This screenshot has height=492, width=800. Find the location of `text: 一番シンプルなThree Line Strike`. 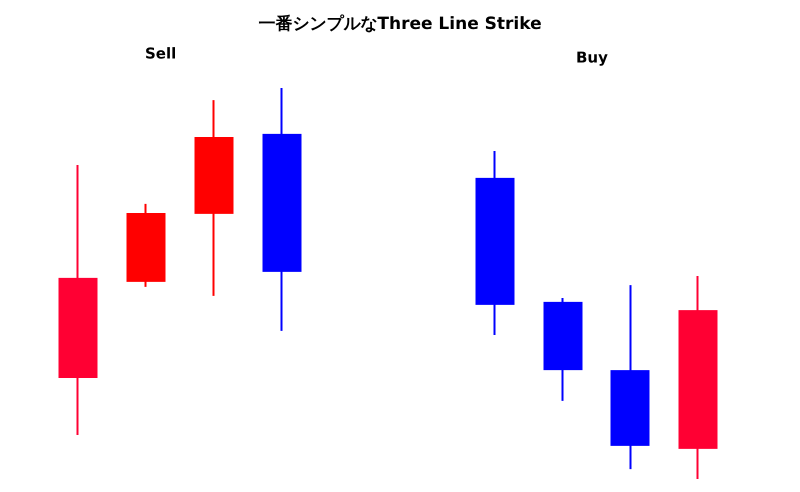

text: 一番シンプルなThree Line Strike is located at coordinates (400, 24).